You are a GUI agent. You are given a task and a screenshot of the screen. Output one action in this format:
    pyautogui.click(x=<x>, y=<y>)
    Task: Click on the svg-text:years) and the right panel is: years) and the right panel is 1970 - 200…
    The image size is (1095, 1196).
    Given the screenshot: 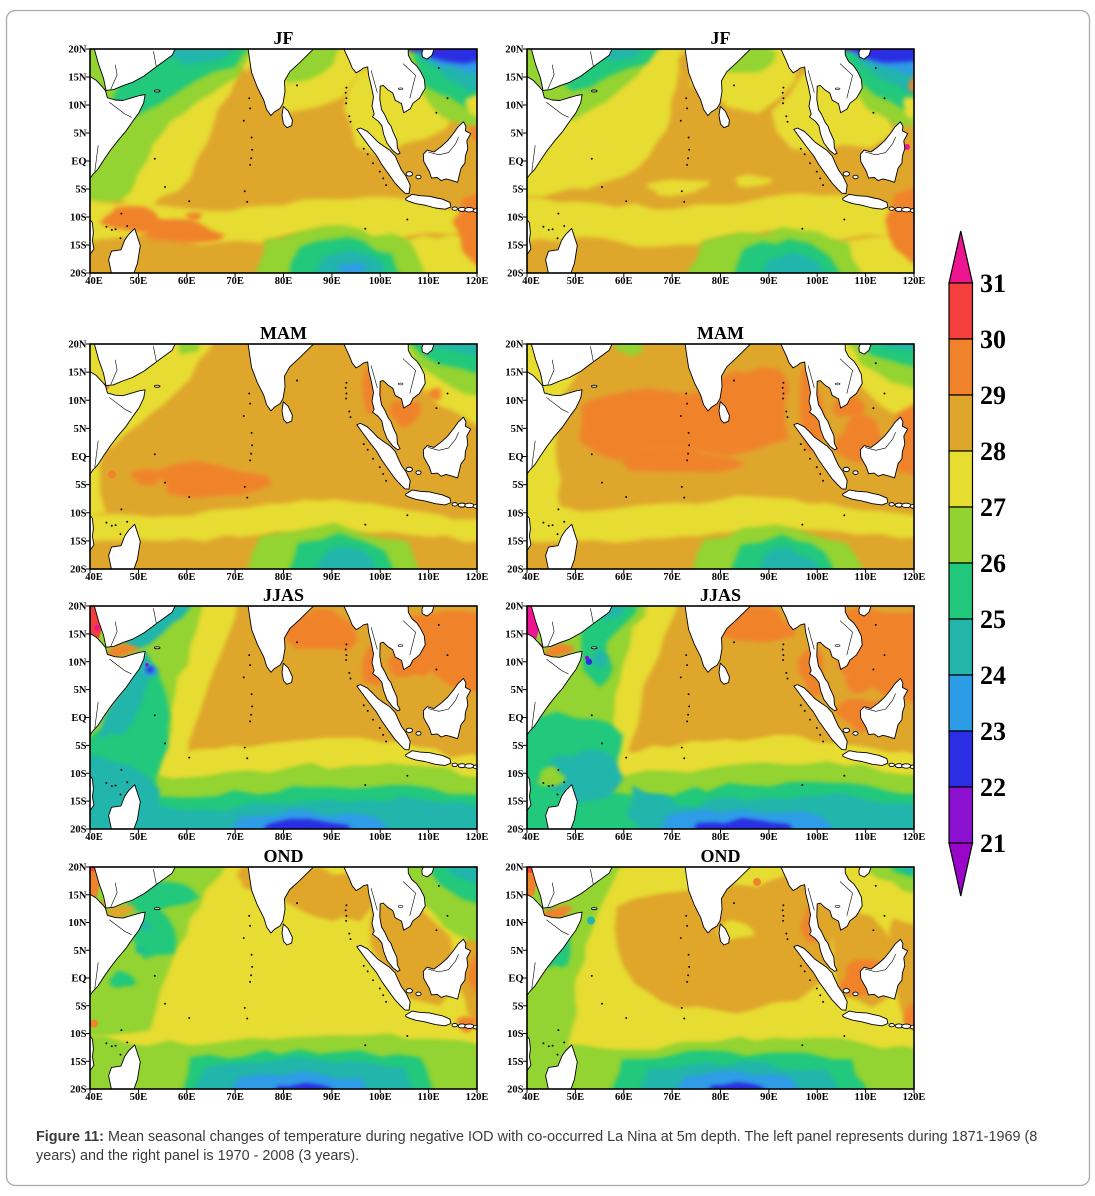 What is the action you would take?
    pyautogui.click(x=197, y=1156)
    